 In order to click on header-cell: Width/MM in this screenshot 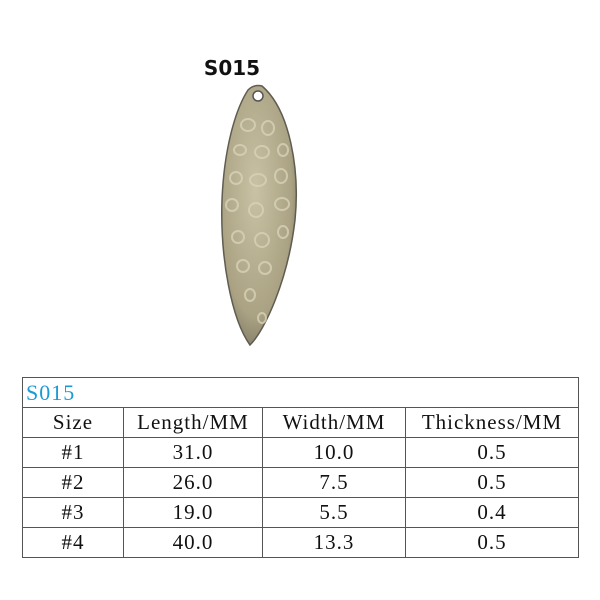, I will do `click(334, 422)`.